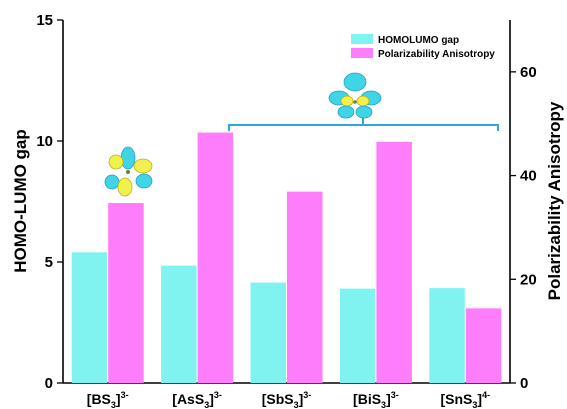 Image resolution: width=567 pixels, height=409 pixels. Describe the element at coordinates (423, 47) in the screenshot. I see `legend: HOMOLUMO gap Polarizability Anisotropy` at that location.